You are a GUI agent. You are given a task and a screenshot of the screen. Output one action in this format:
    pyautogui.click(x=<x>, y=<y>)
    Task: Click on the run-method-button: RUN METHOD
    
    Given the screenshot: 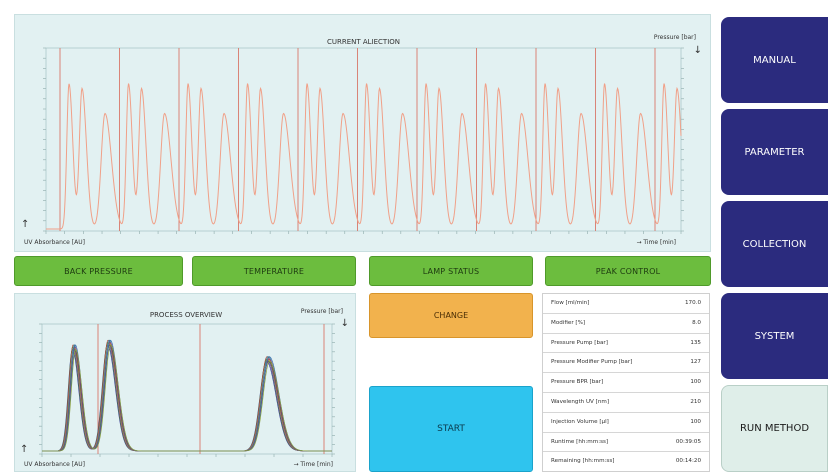 What is the action you would take?
    pyautogui.click(x=774, y=428)
    